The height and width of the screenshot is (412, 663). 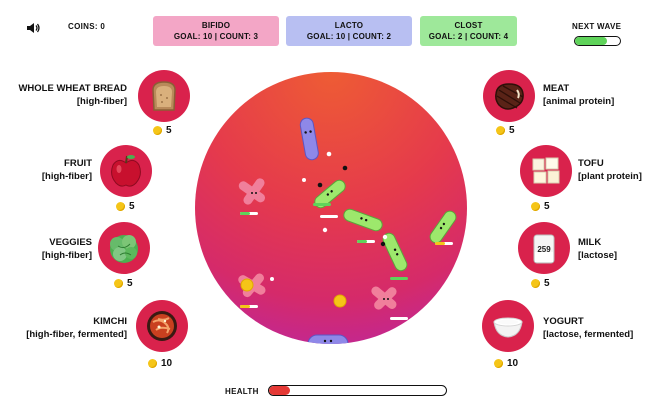 I want to click on food-name: MILK, so click(x=590, y=242).